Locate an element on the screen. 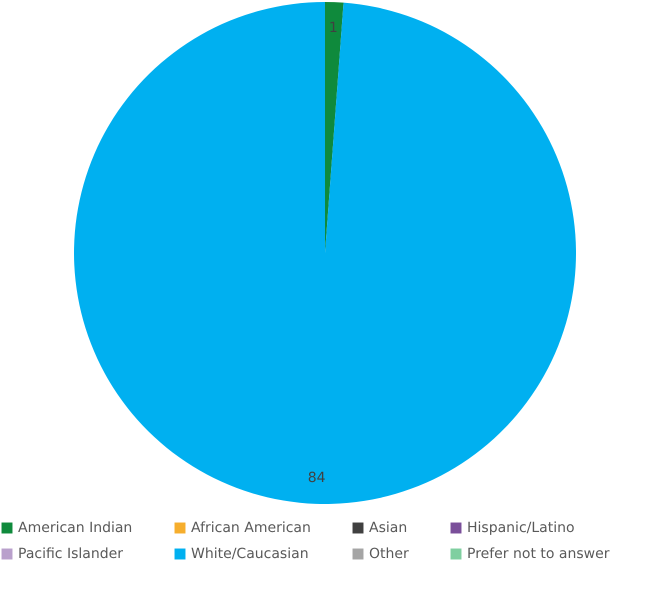 The image size is (650, 597). data-label: 84 is located at coordinates (317, 478).